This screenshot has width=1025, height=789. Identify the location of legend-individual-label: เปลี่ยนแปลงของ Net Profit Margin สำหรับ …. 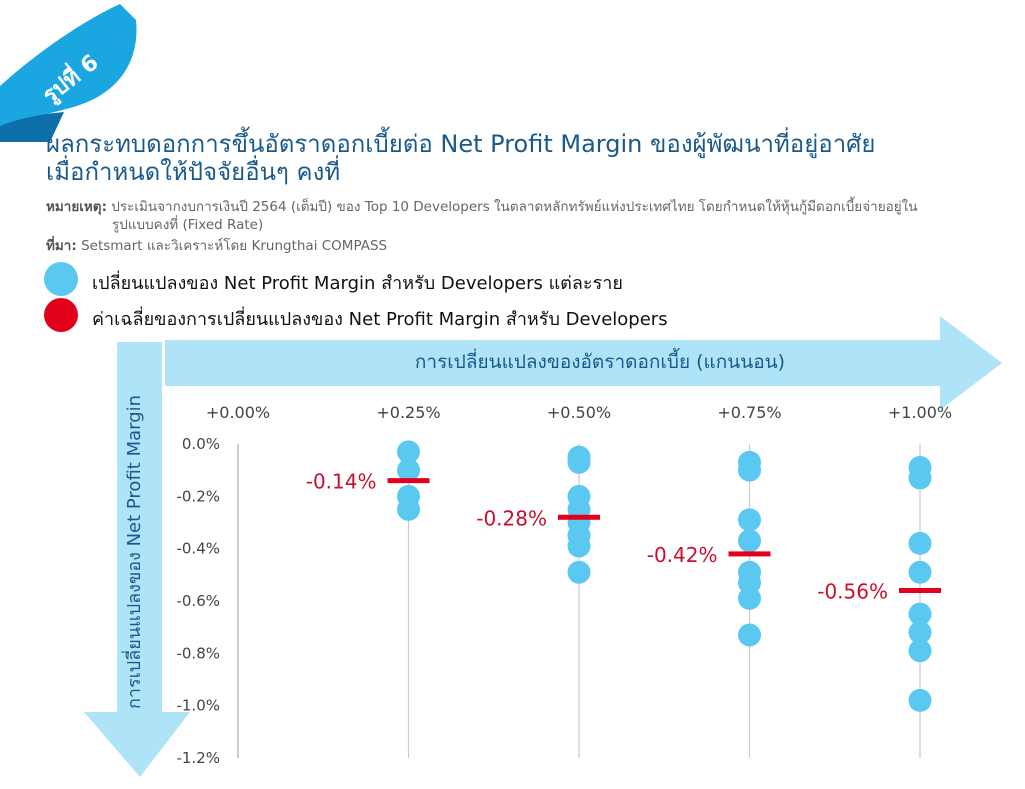
(357, 283).